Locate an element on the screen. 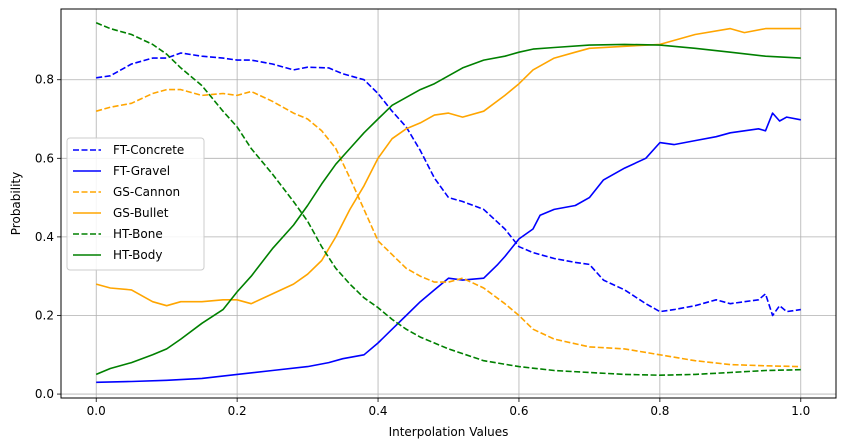 Image resolution: width=846 pixels, height=448 pixels. legend-box is located at coordinates (135, 204).